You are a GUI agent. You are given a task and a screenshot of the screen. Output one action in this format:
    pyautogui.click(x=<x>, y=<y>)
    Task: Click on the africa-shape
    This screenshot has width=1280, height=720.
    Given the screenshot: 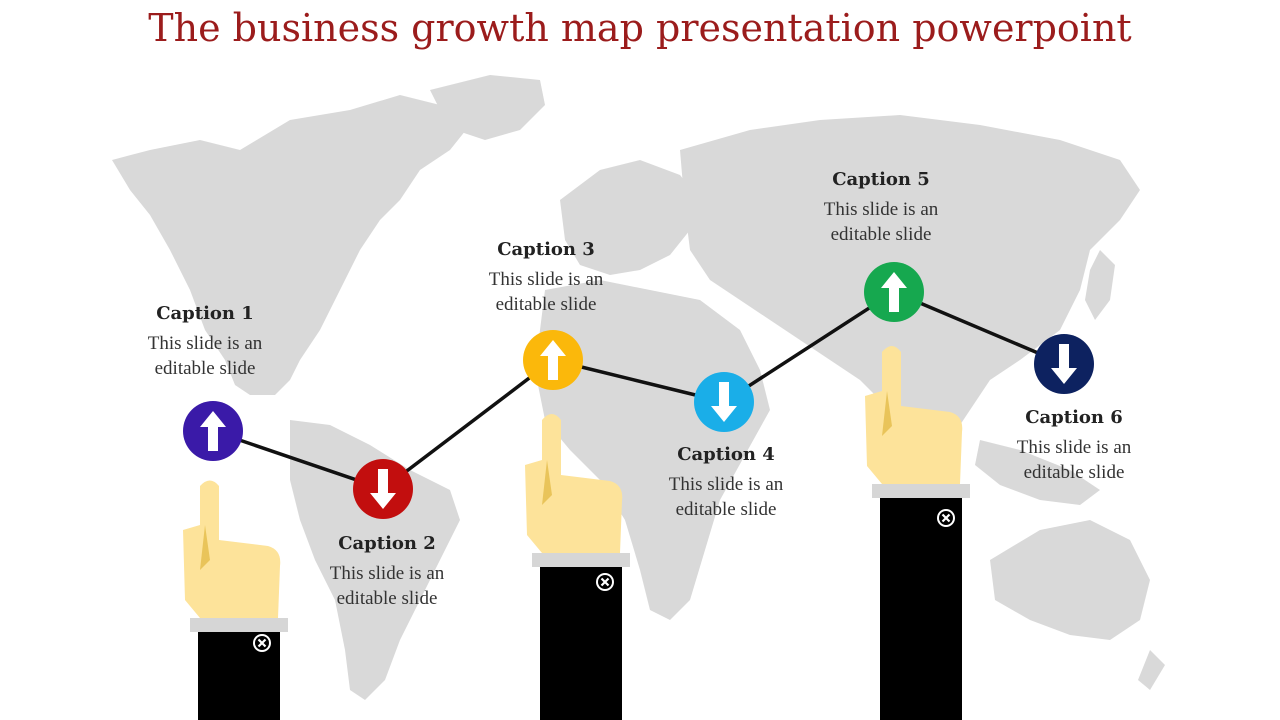 What is the action you would take?
    pyautogui.click(x=652, y=450)
    